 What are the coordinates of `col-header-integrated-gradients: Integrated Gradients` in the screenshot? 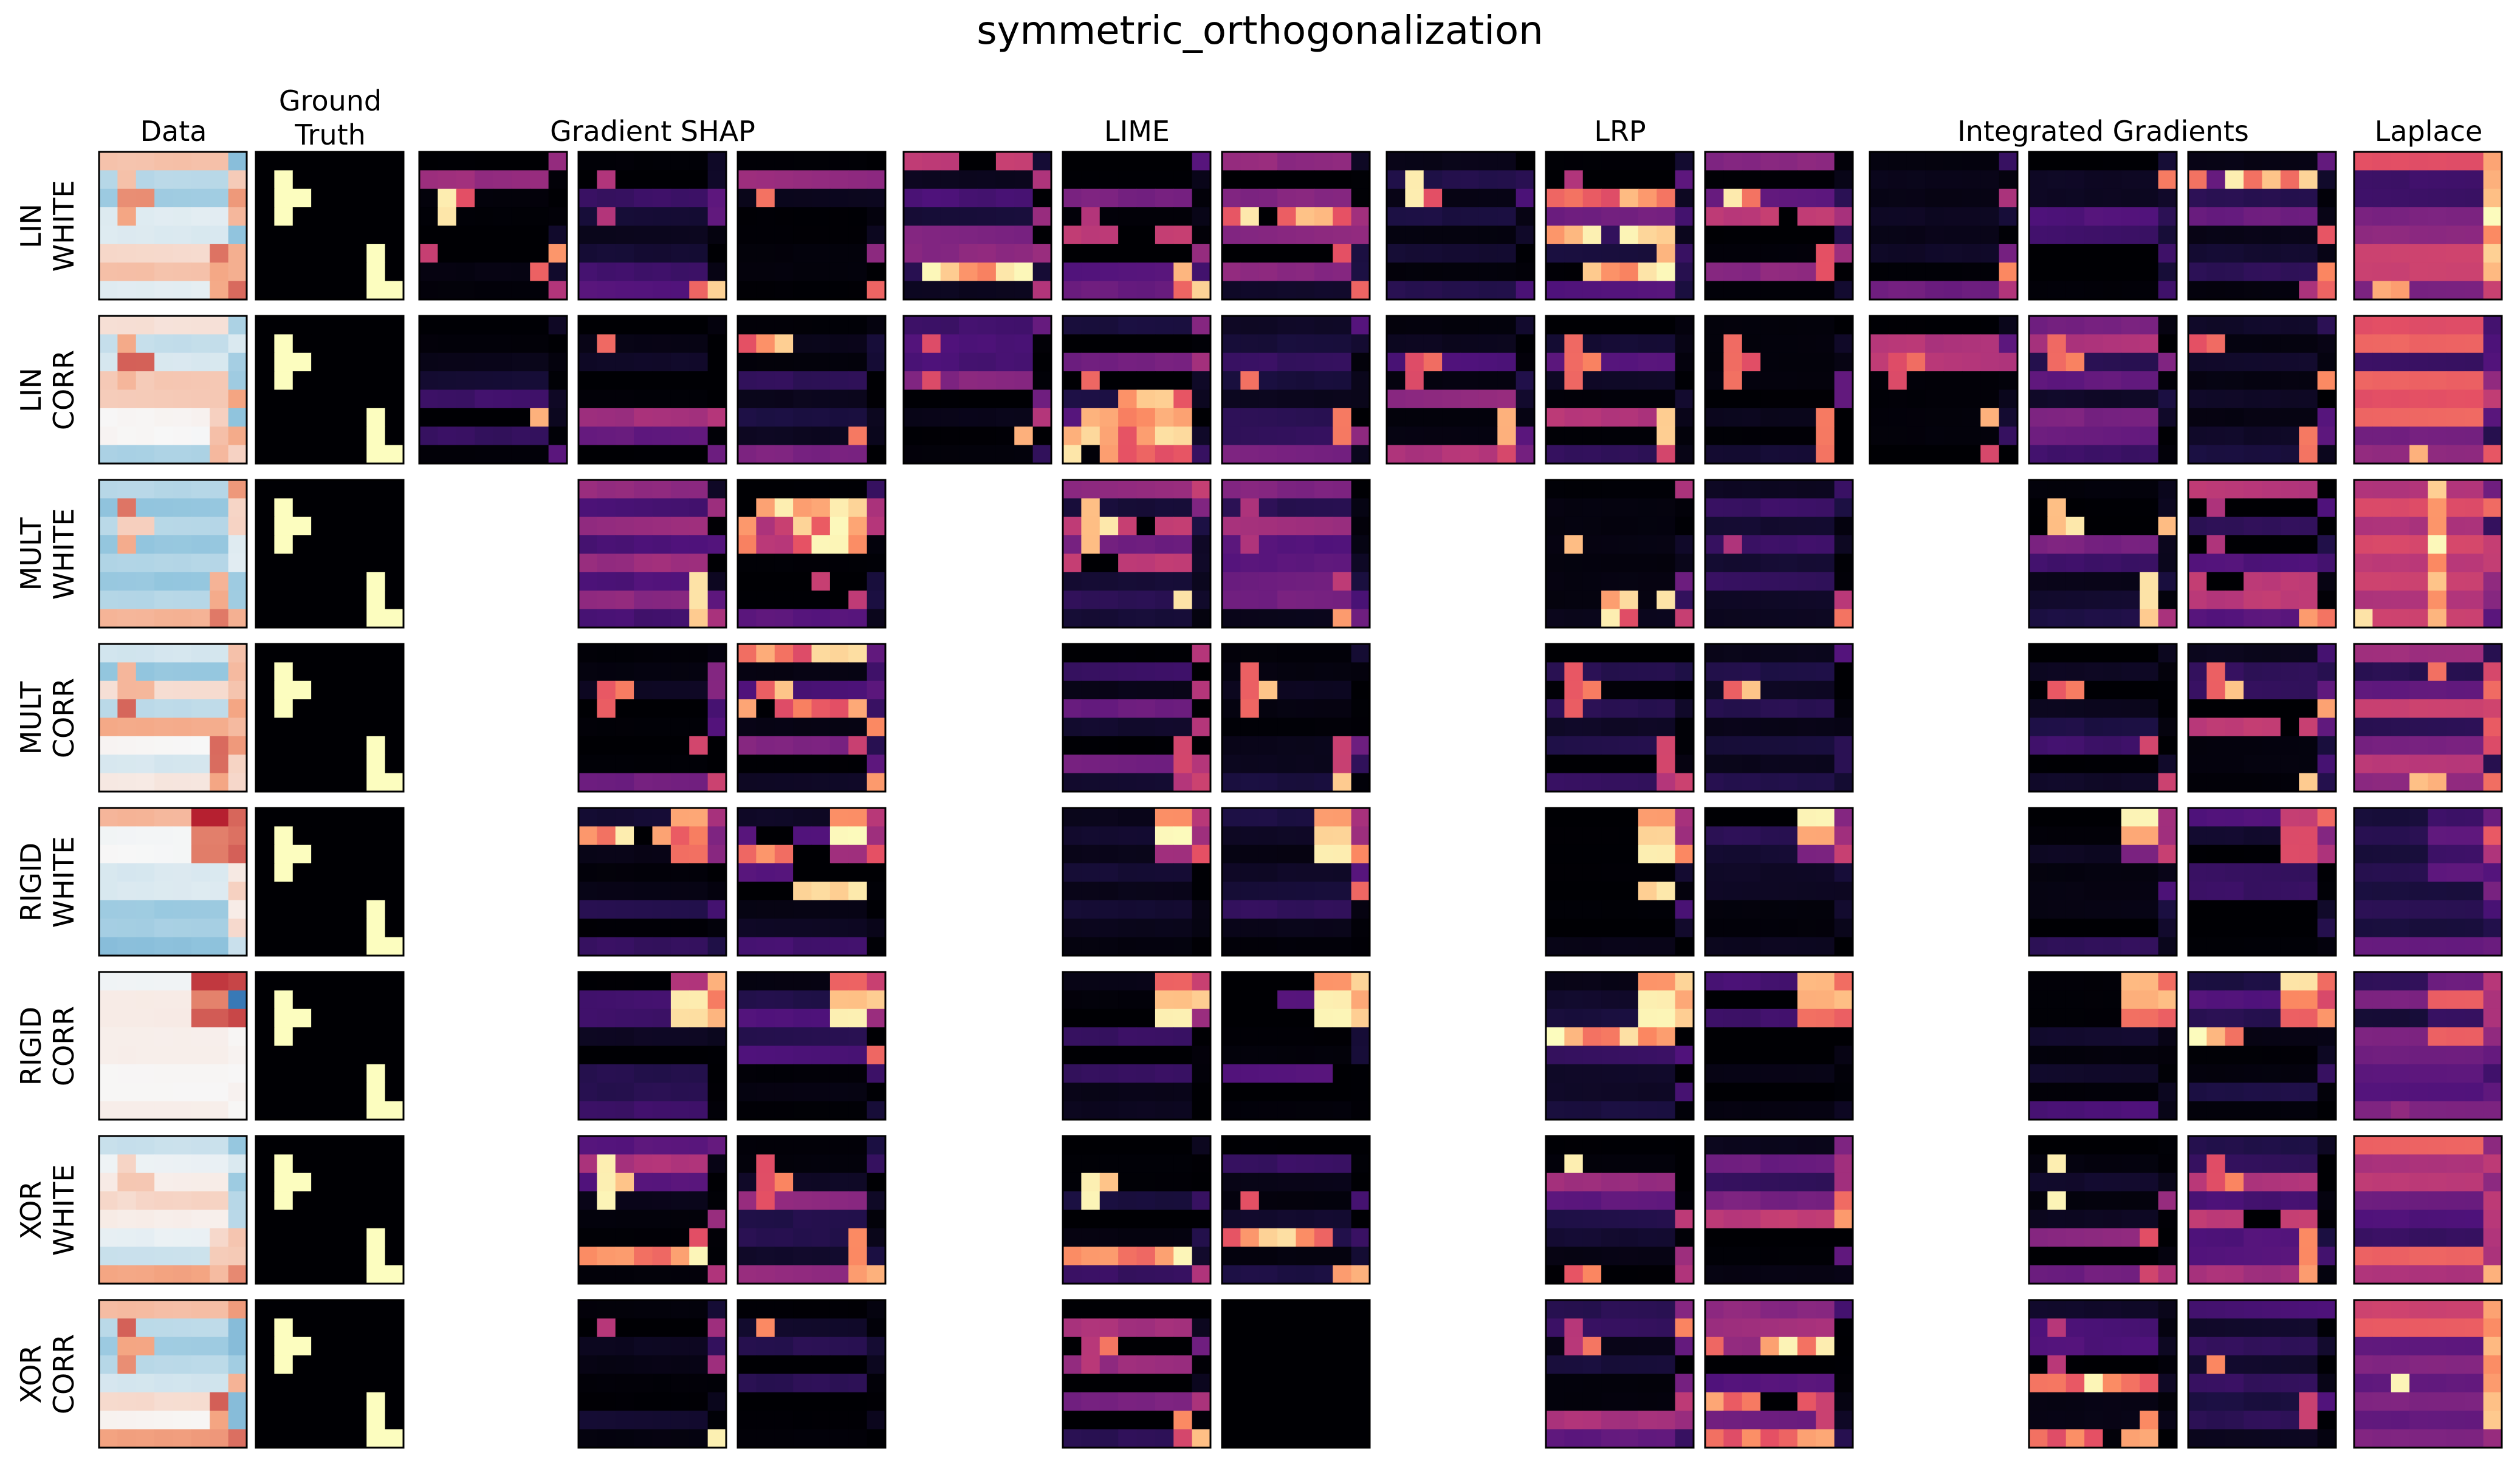 It's located at (2103, 131).